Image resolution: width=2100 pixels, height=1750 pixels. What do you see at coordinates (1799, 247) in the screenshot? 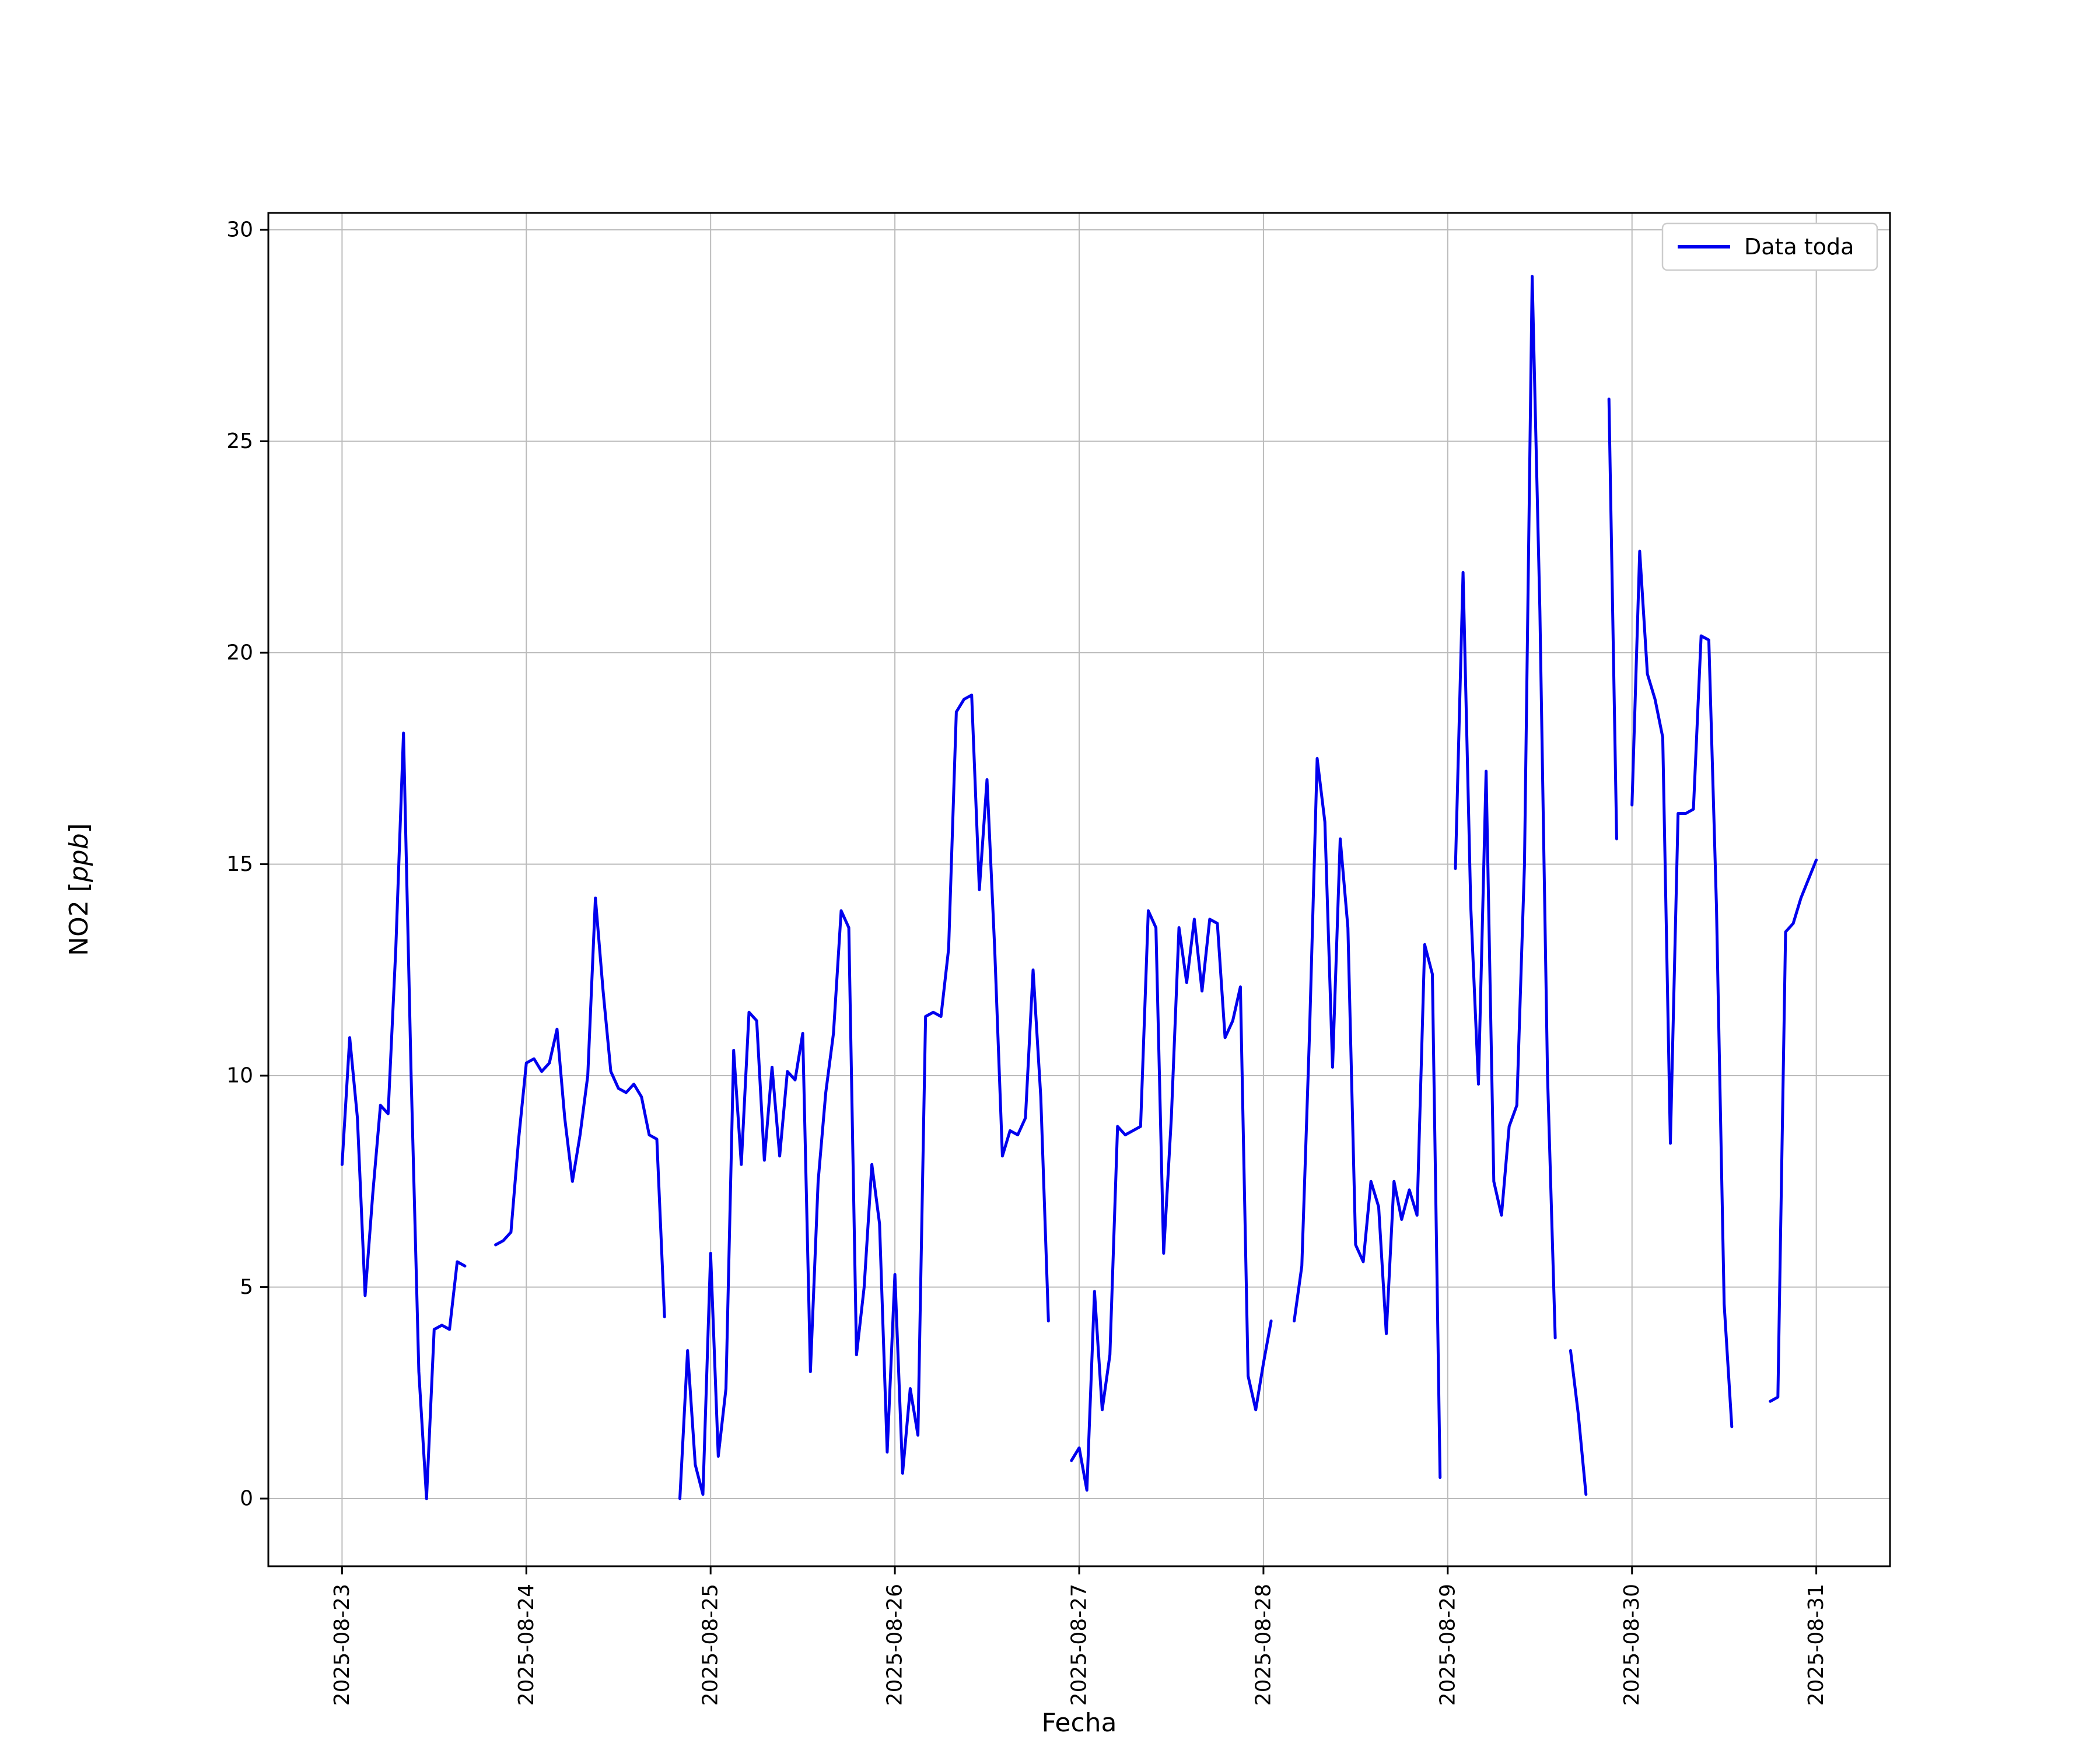
I see `legend-label: Data toda` at bounding box center [1799, 247].